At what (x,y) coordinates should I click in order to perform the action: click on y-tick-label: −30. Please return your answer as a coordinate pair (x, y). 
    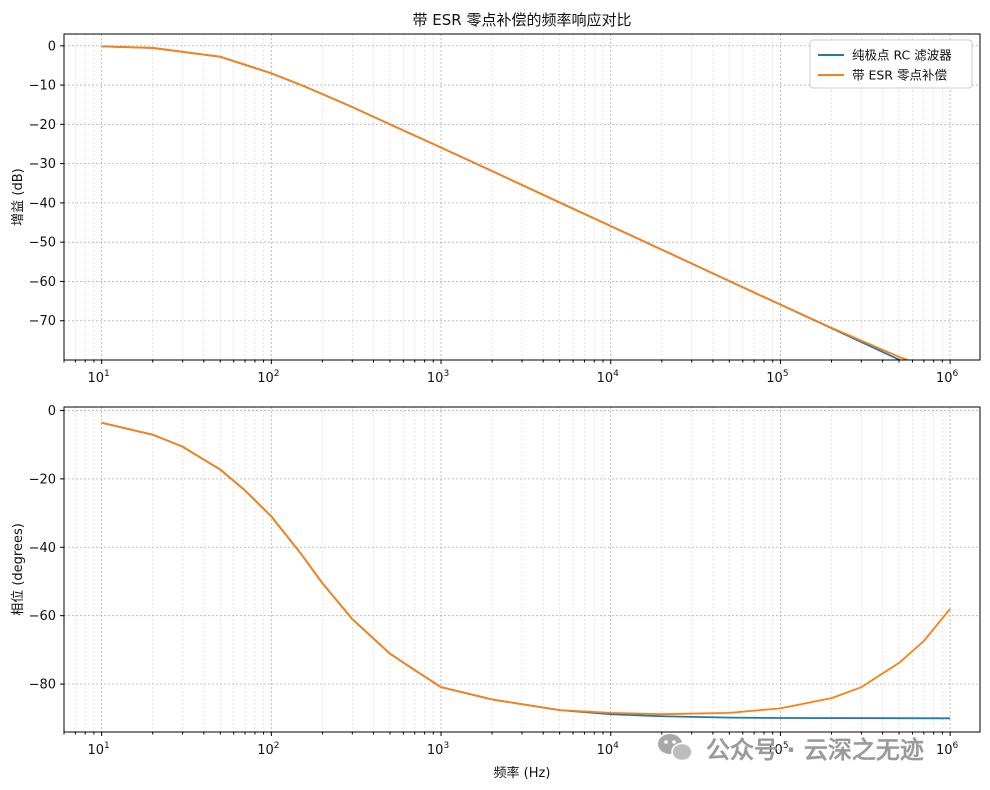
    Looking at the image, I should click on (42, 164).